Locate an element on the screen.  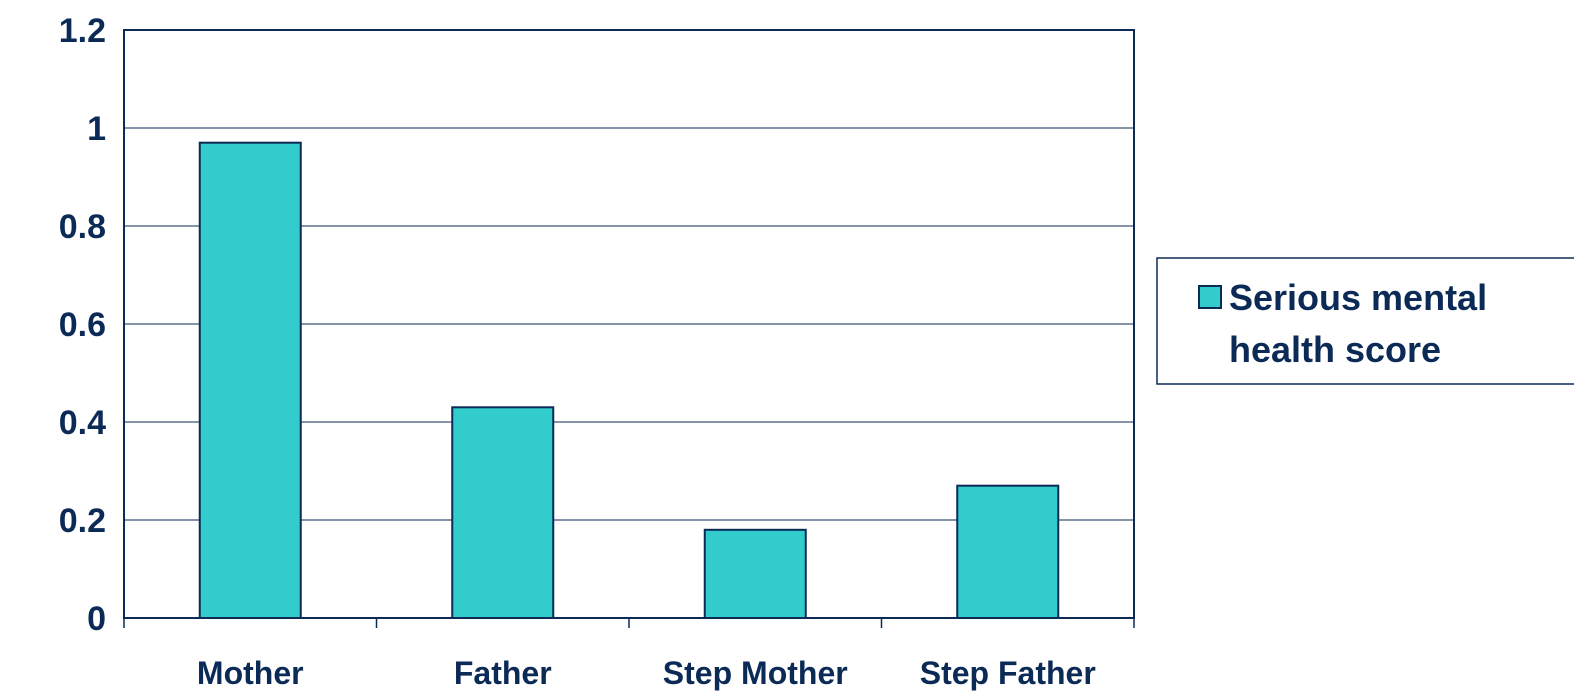
legend: Serious mental health score is located at coordinates (1365, 321).